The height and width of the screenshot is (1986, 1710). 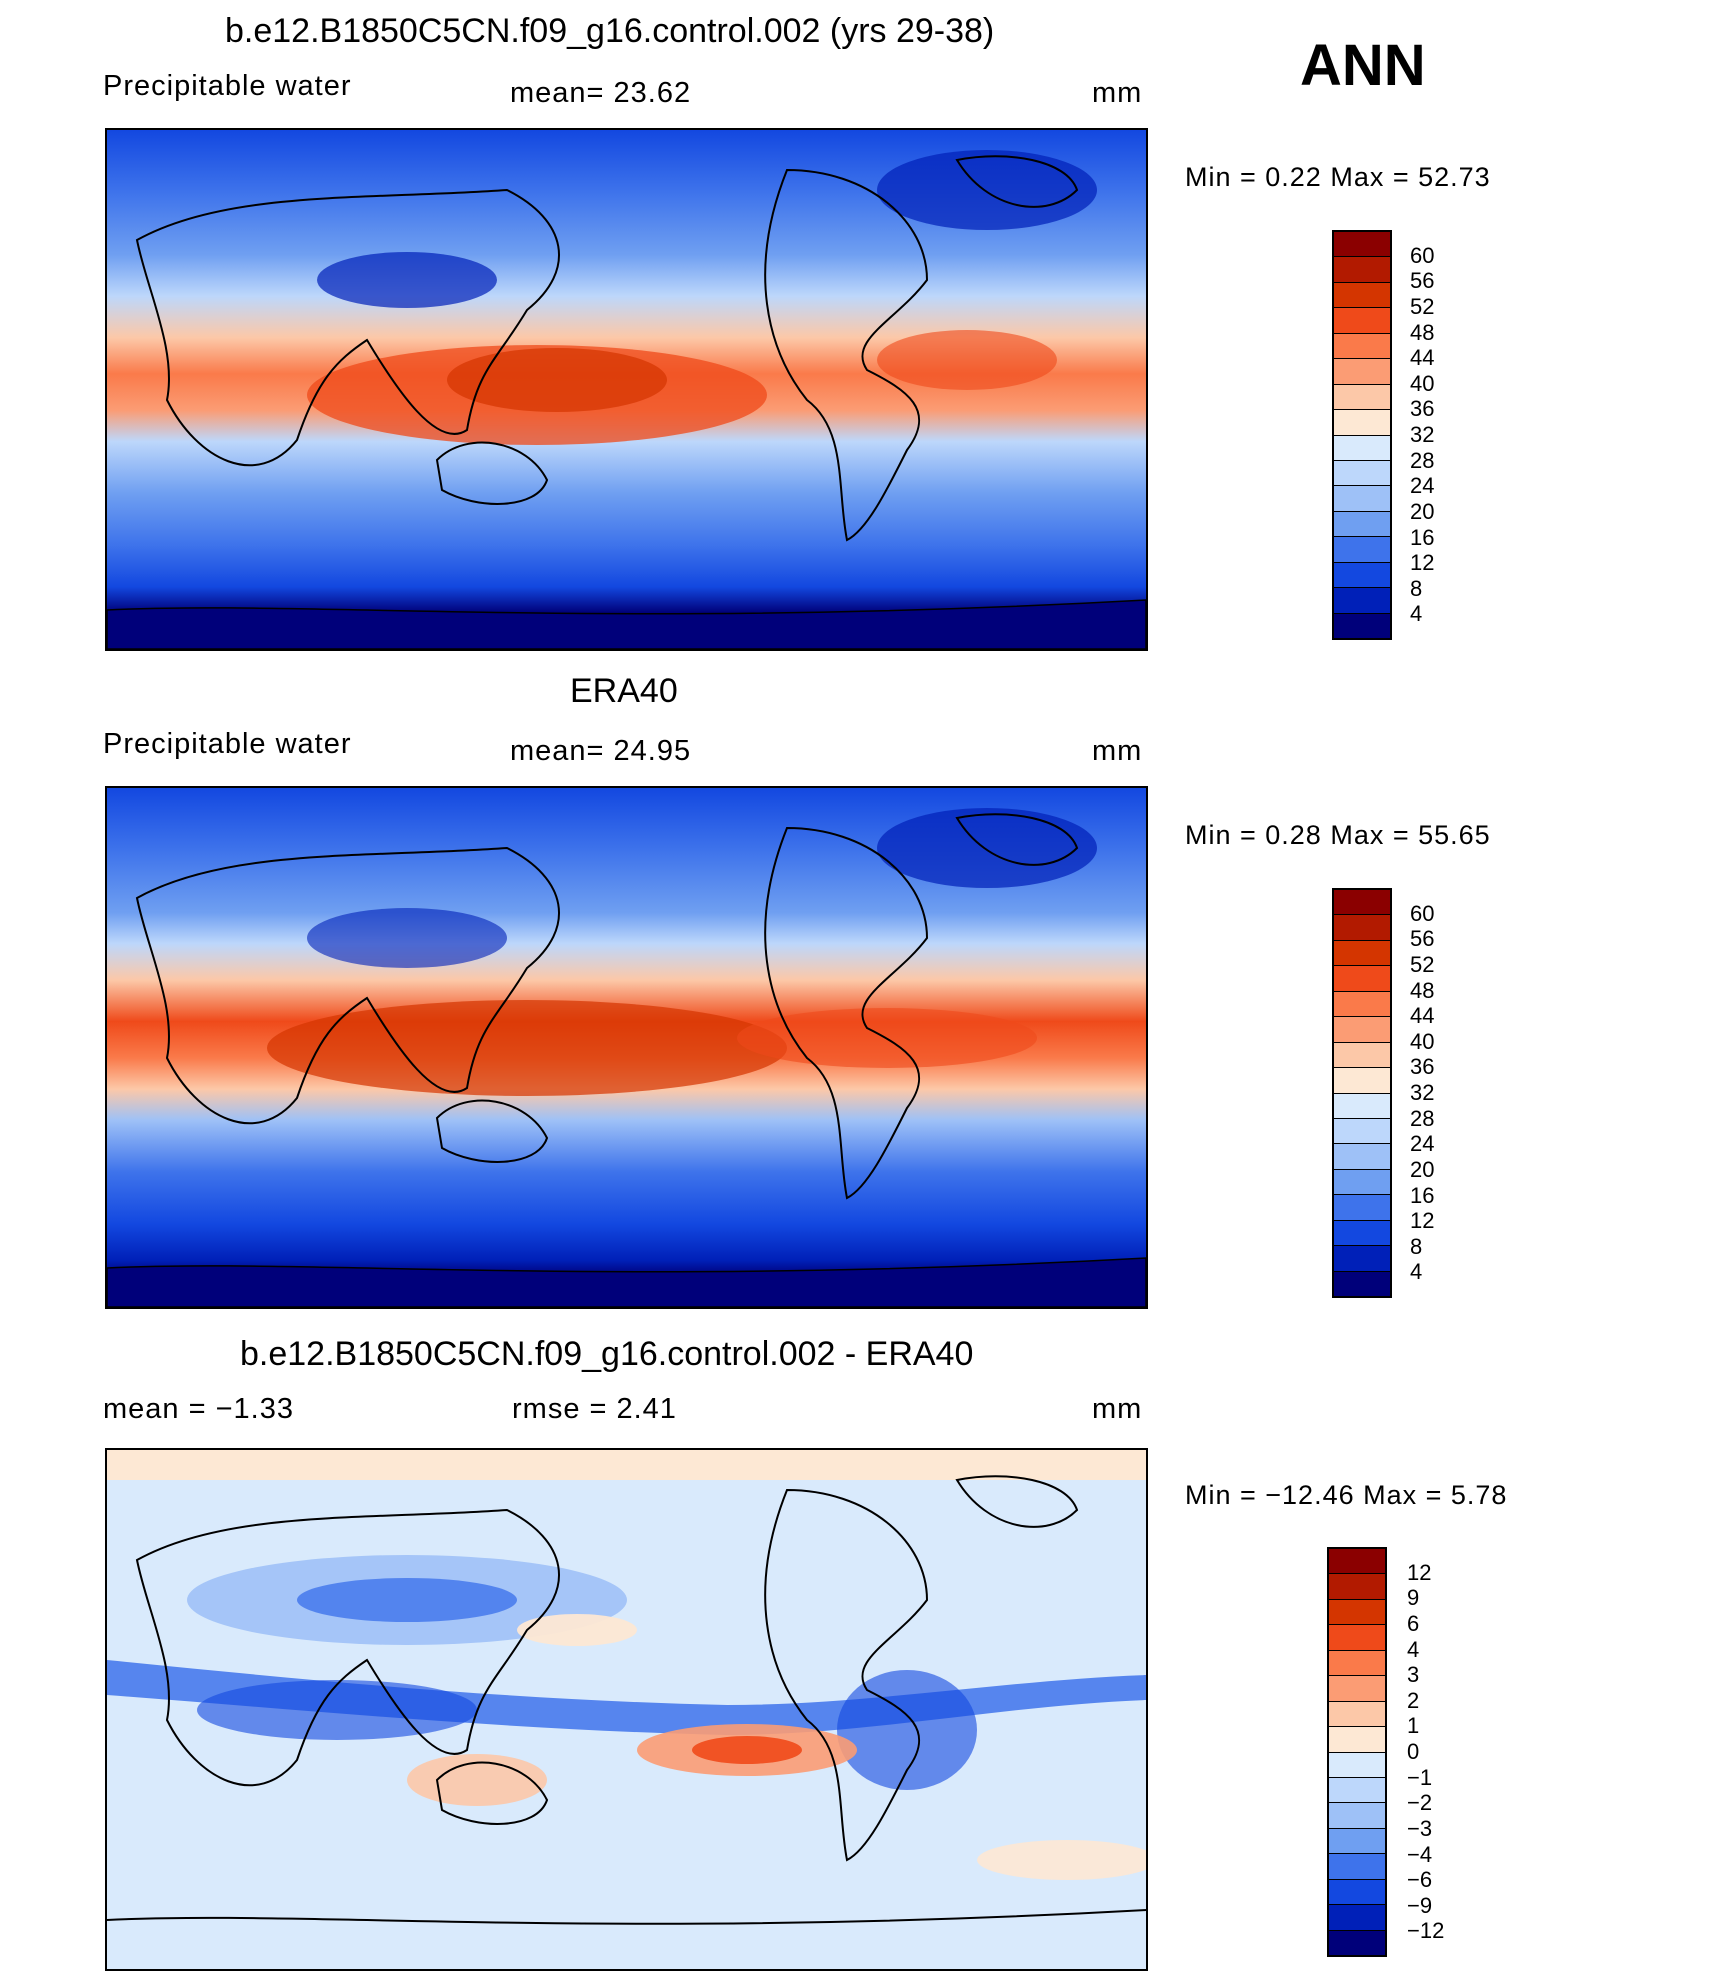 I want to click on colorbar-tick-label: −12, so click(x=1426, y=1931).